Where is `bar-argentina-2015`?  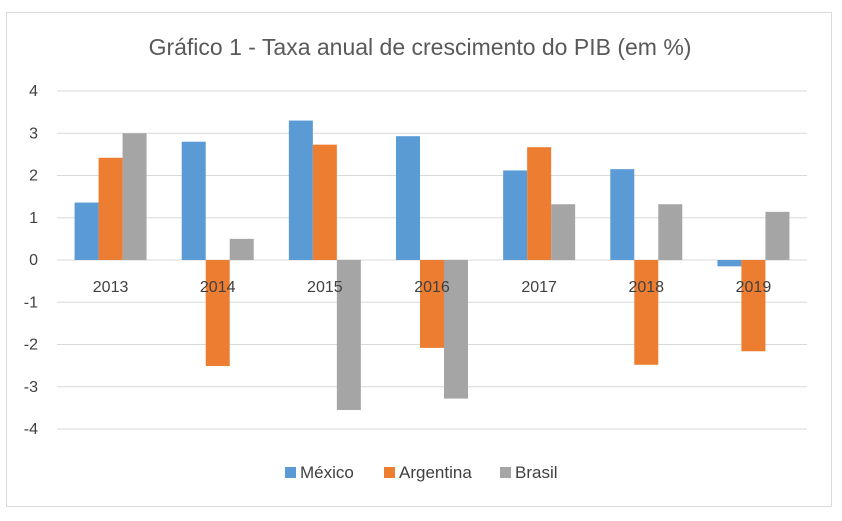 bar-argentina-2015 is located at coordinates (324, 202).